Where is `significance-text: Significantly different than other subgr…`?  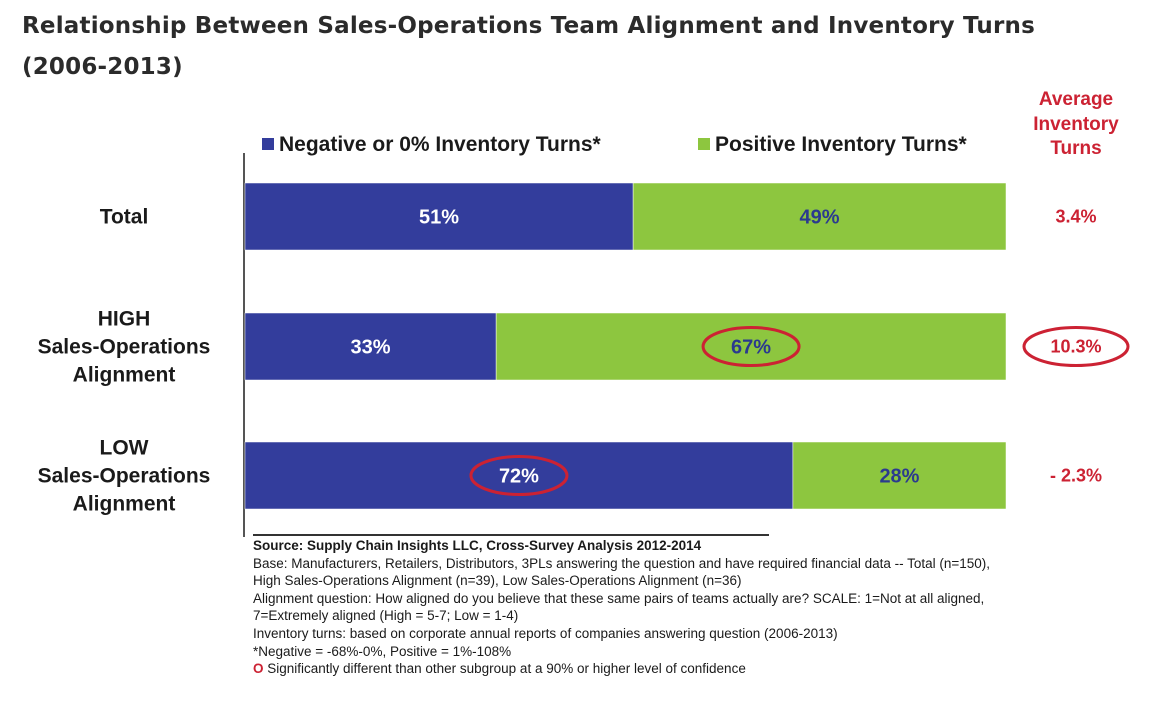
significance-text: Significantly different than other subgr… is located at coordinates (504, 669).